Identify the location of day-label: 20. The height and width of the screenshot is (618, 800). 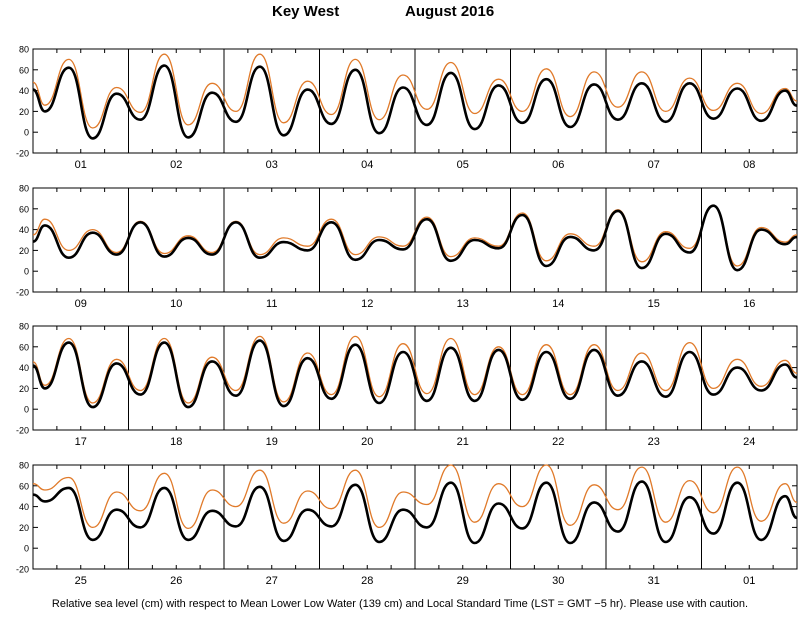
(367, 442).